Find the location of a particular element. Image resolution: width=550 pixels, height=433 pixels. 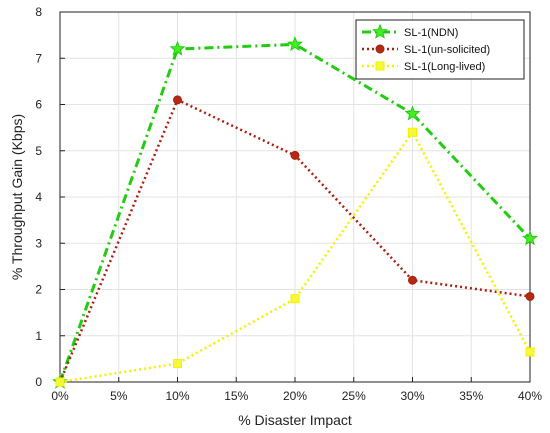

y-tick-label: 5 is located at coordinates (38, 151).